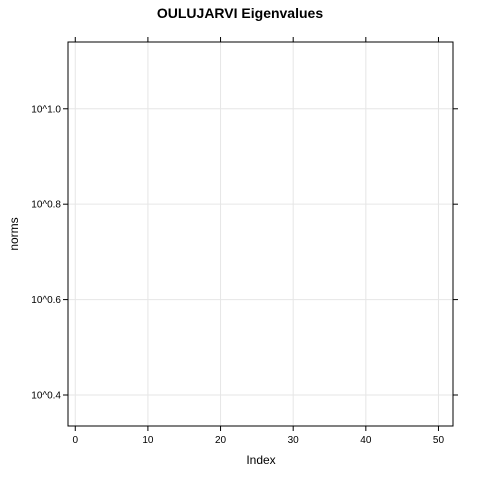 This screenshot has width=480, height=480. Describe the element at coordinates (148, 440) in the screenshot. I see `x-tick-label-1: 10` at that location.